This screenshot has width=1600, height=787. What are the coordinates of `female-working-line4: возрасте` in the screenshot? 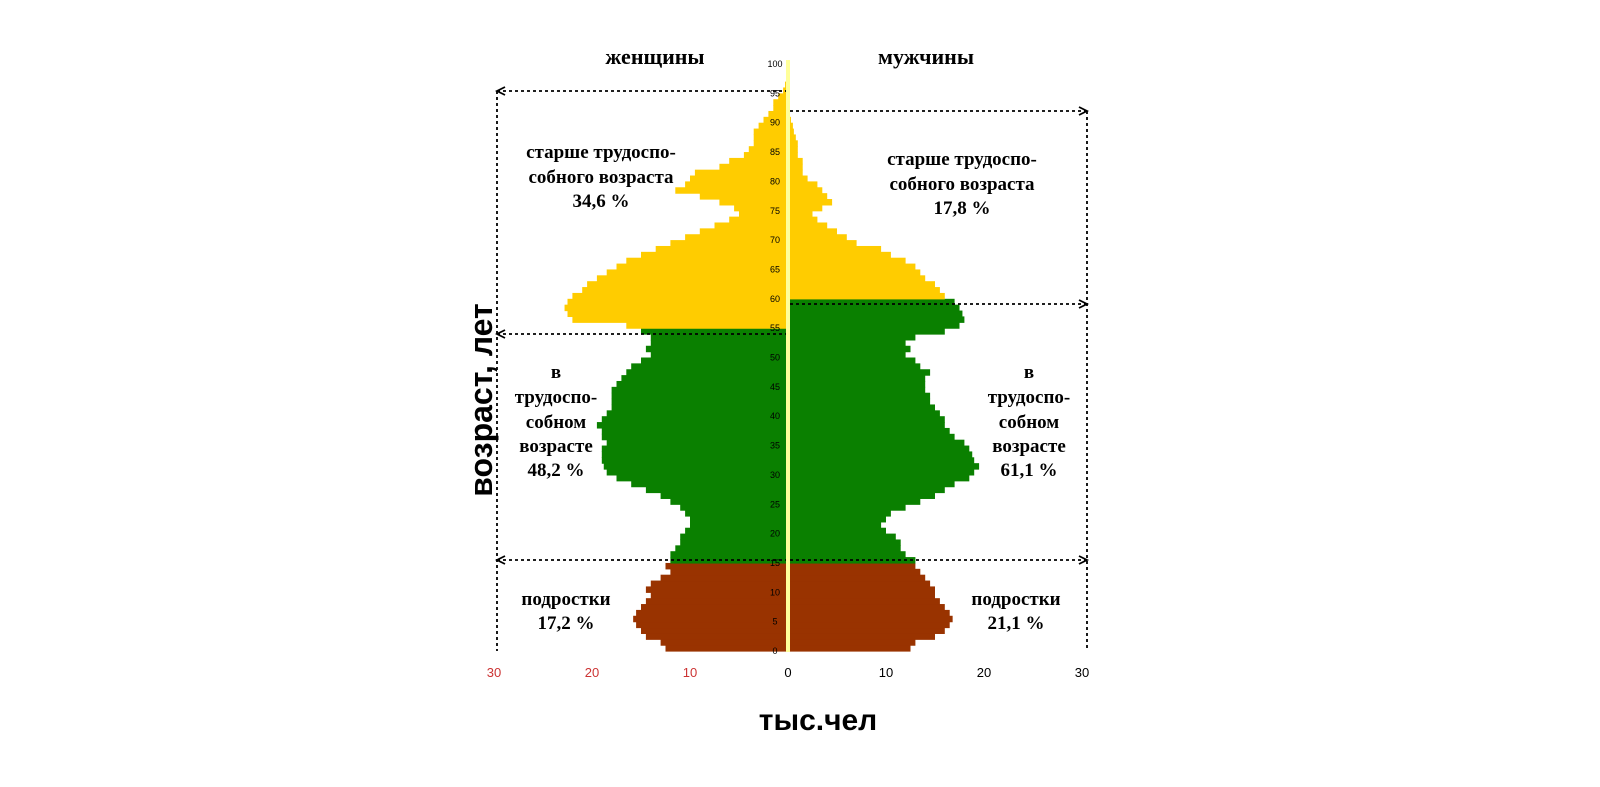 It's located at (556, 446).